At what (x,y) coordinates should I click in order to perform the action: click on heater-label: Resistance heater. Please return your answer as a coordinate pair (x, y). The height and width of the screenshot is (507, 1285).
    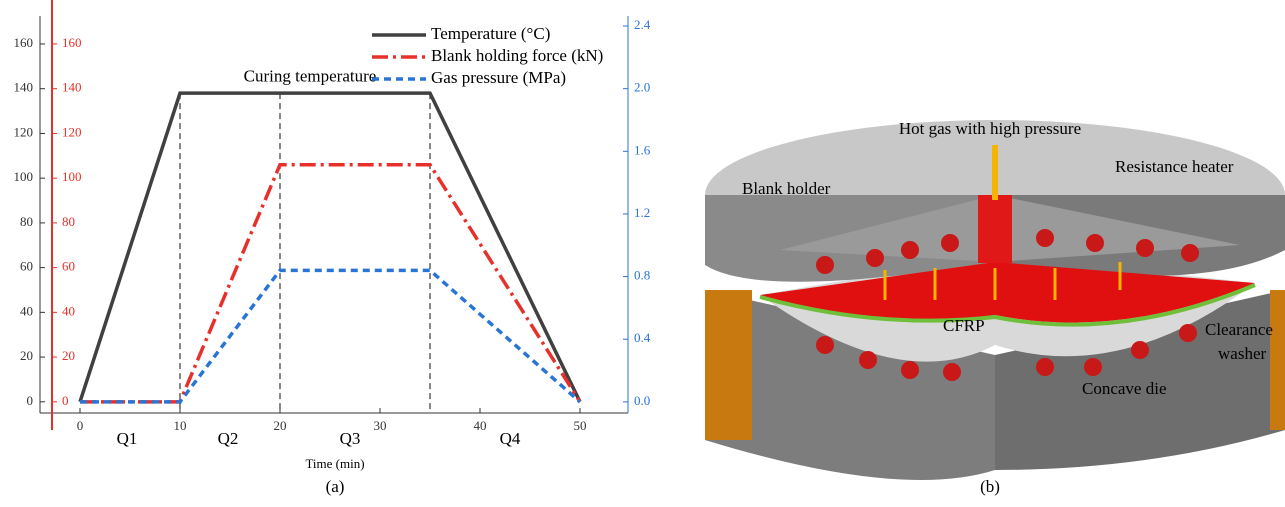
    Looking at the image, I should click on (1174, 166).